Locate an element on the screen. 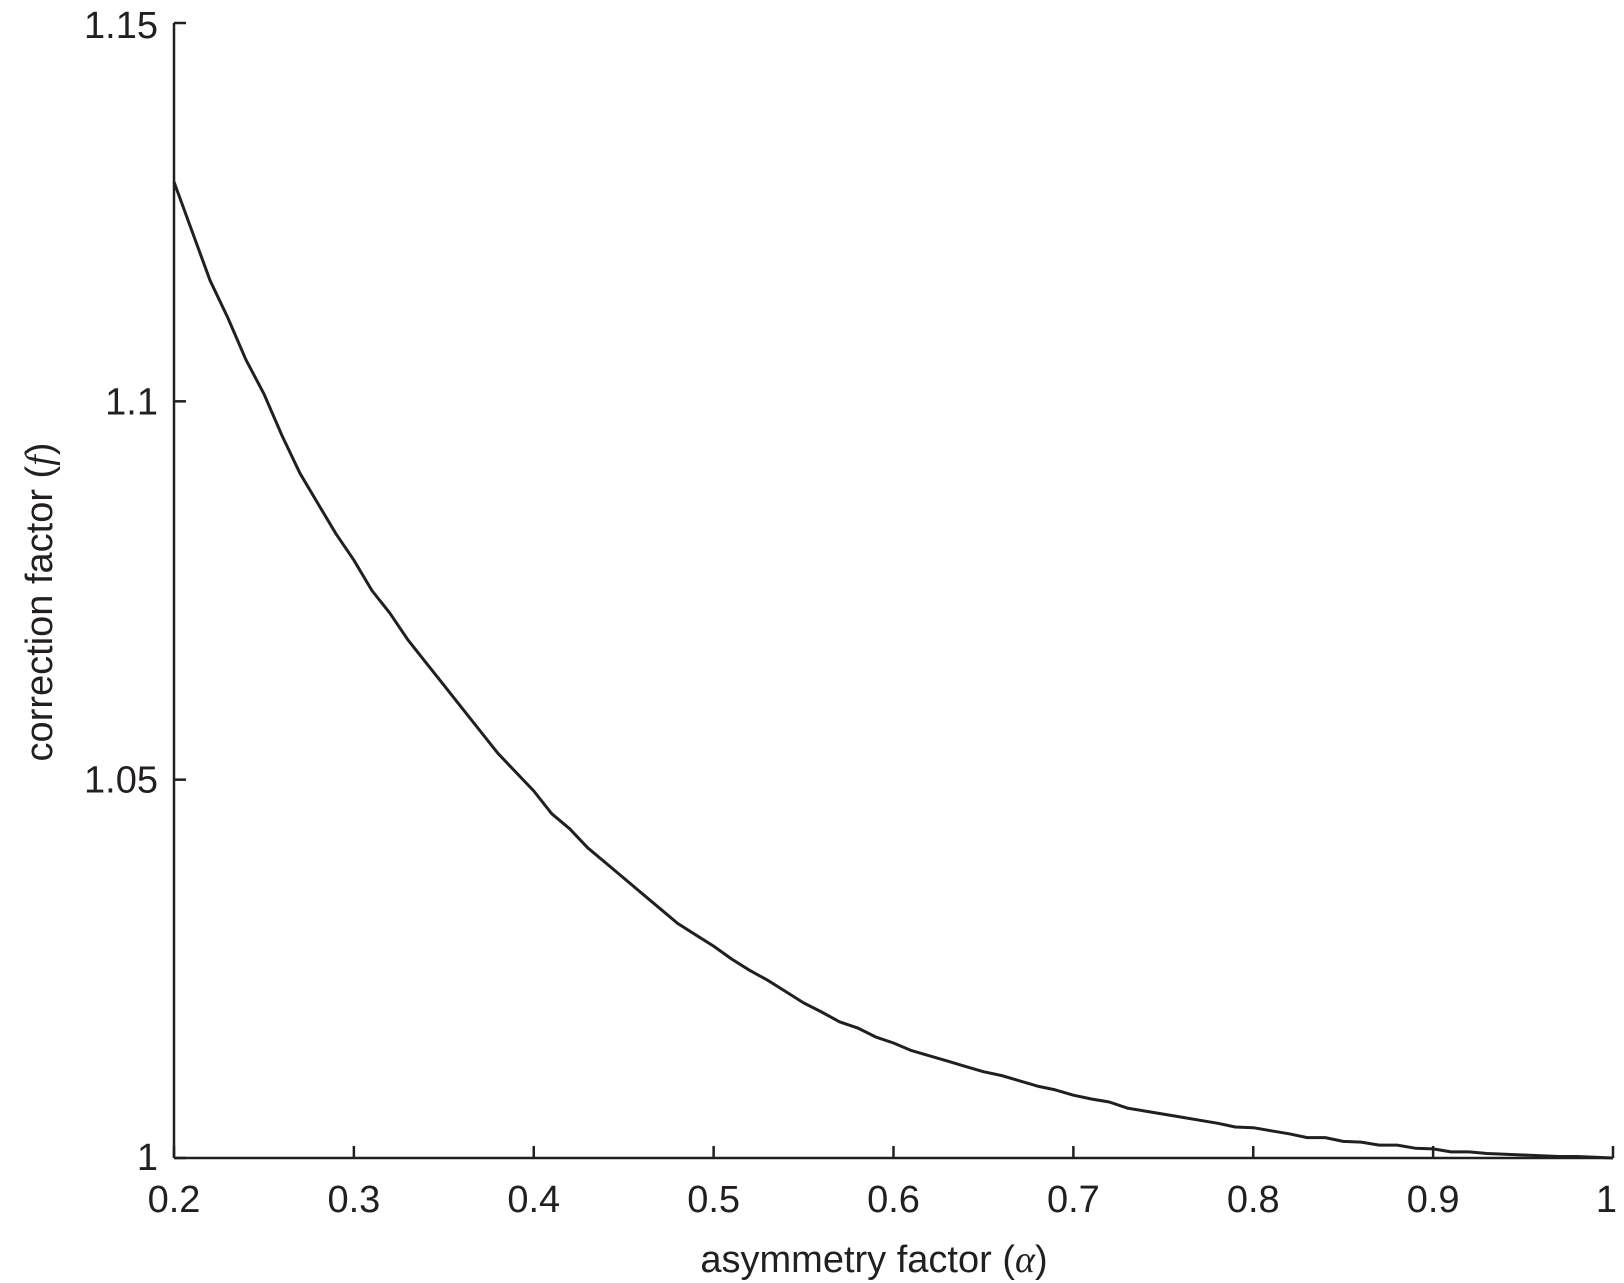  x-tick-label: 0.7 is located at coordinates (1073, 1200).